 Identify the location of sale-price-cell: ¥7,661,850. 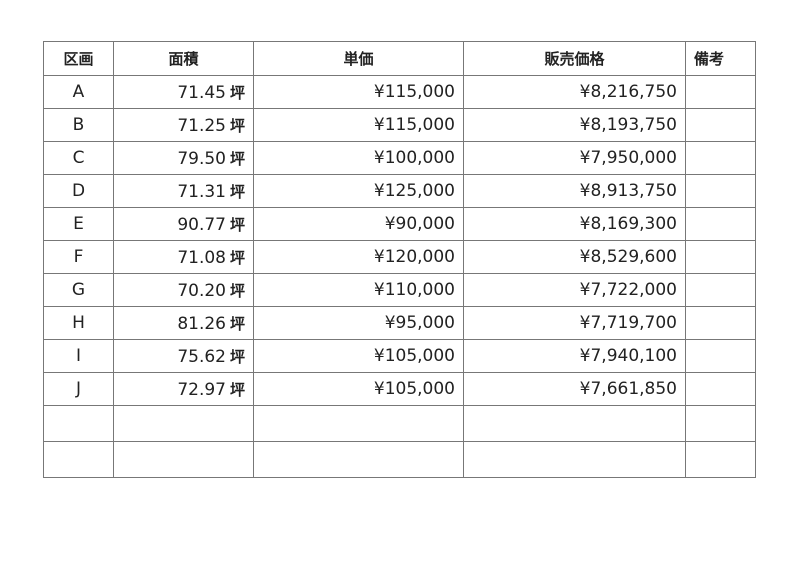
(574, 389).